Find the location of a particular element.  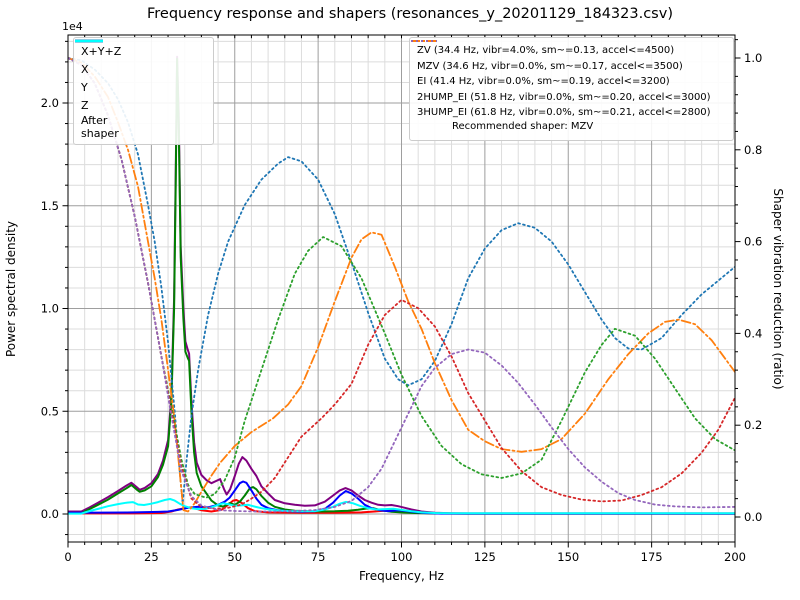

legend-entry: Y is located at coordinates (140, 68).